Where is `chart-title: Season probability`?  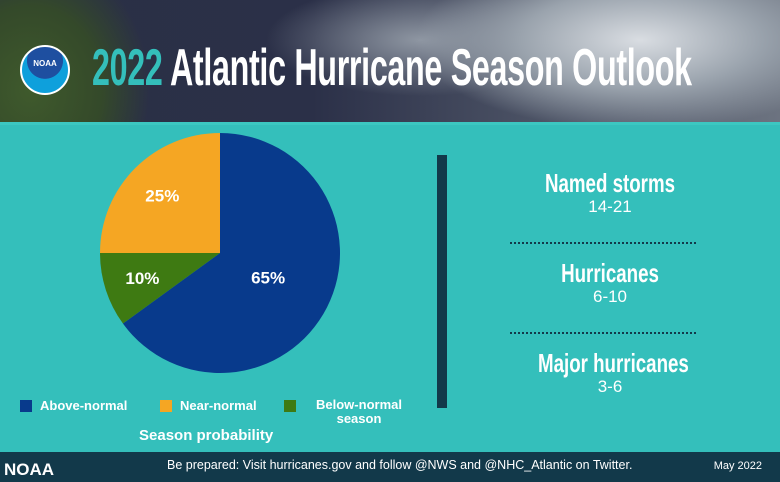
chart-title: Season probability is located at coordinates (206, 435).